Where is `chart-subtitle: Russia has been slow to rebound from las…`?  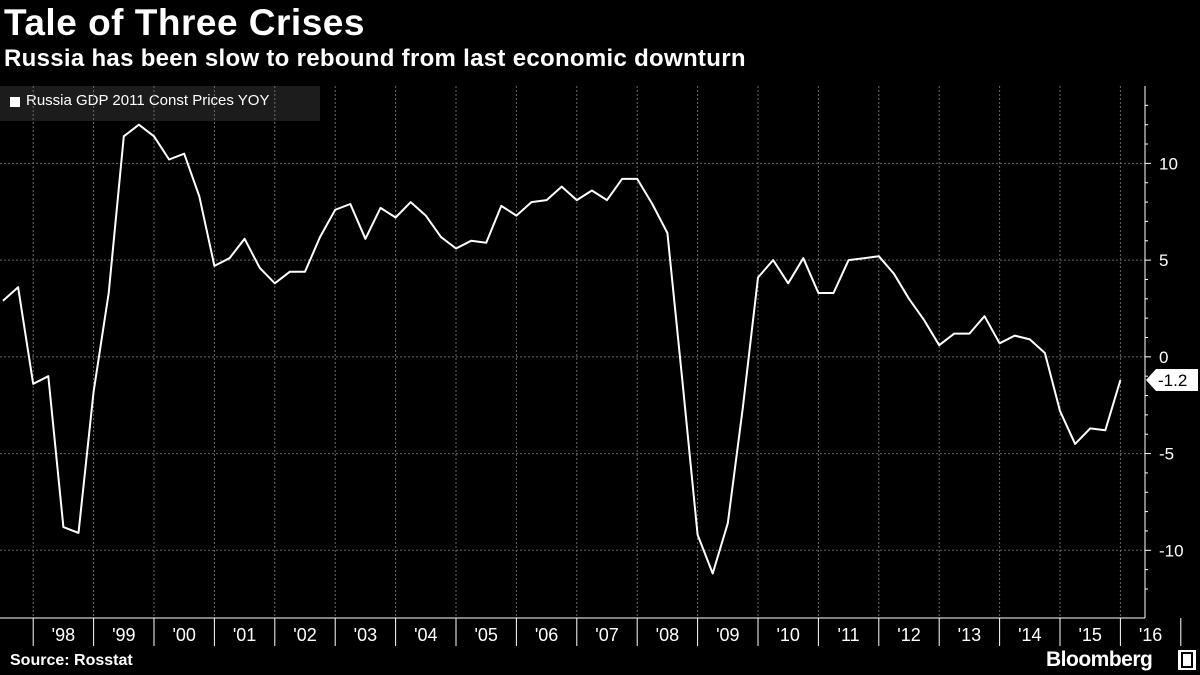
chart-subtitle: Russia has been slow to rebound from las… is located at coordinates (375, 58).